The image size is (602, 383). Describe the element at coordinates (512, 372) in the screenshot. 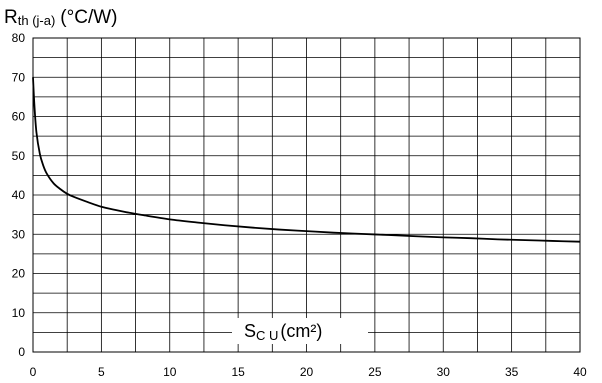

I see `x-tick-label: 35` at that location.